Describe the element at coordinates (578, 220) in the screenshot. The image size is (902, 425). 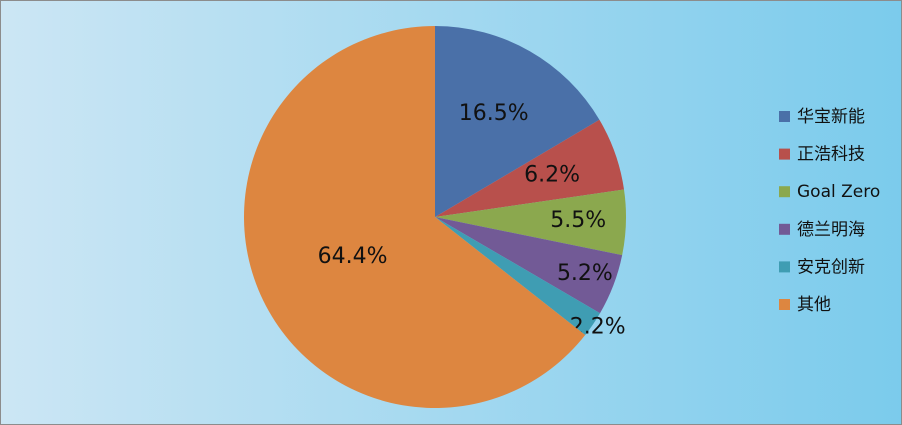
I see `data-label: 5.5%` at that location.